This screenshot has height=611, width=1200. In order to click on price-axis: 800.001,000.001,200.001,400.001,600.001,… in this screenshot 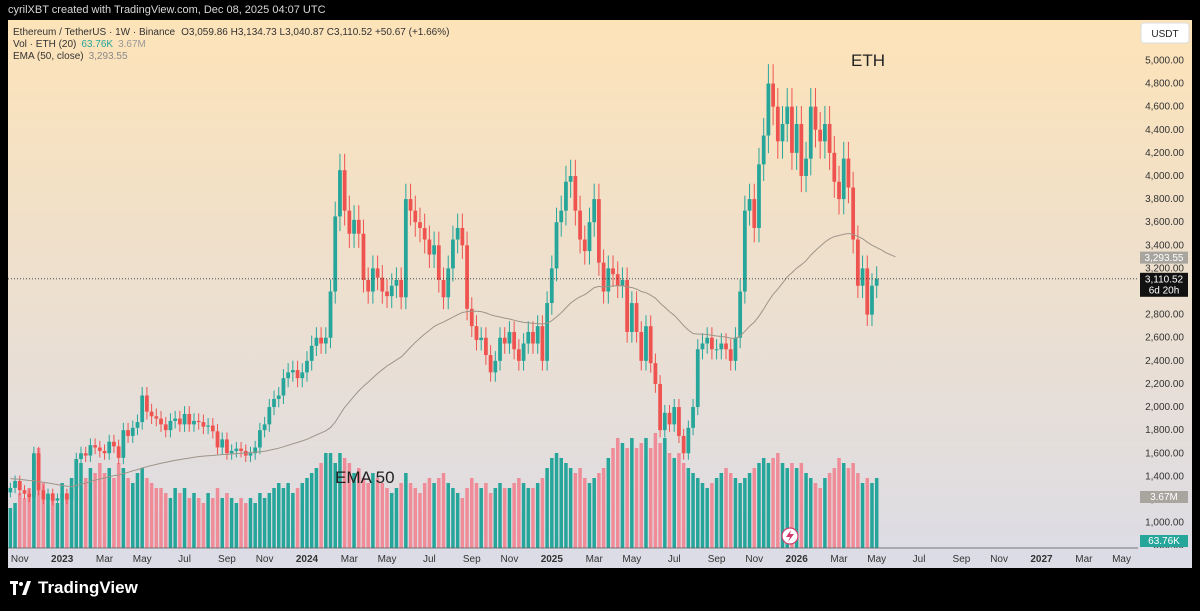, I will do `click(1164, 291)`.